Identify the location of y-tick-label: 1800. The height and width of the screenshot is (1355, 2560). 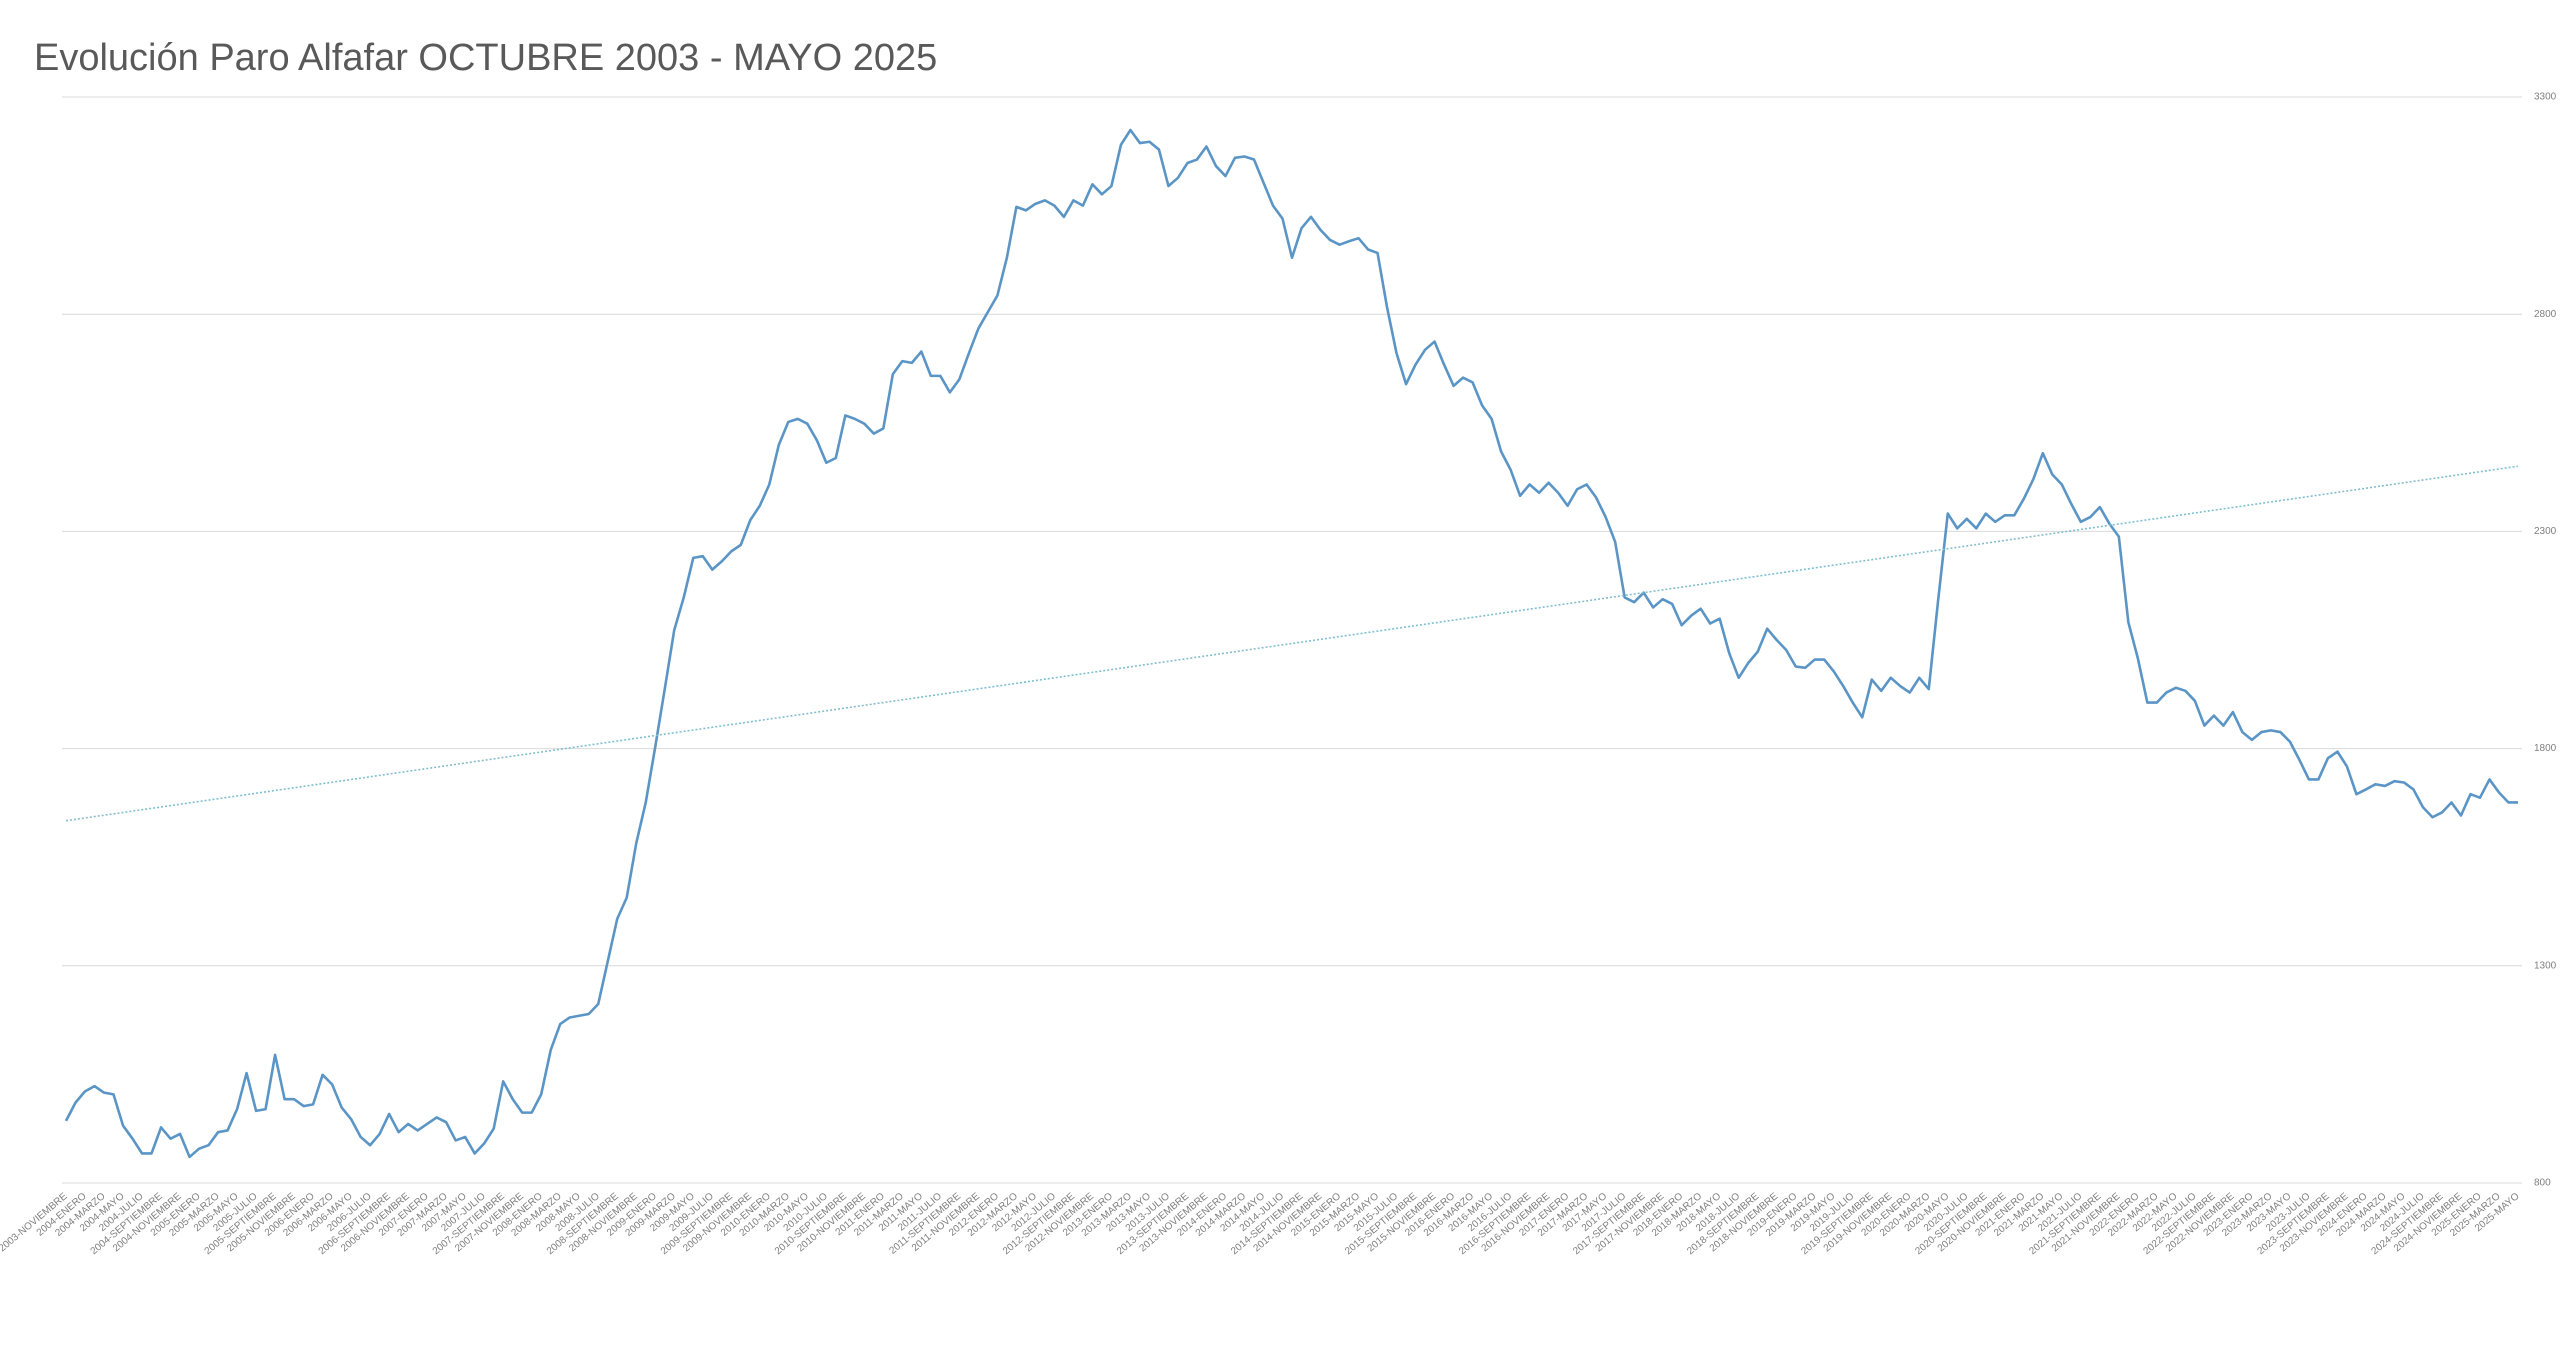
(2545, 748).